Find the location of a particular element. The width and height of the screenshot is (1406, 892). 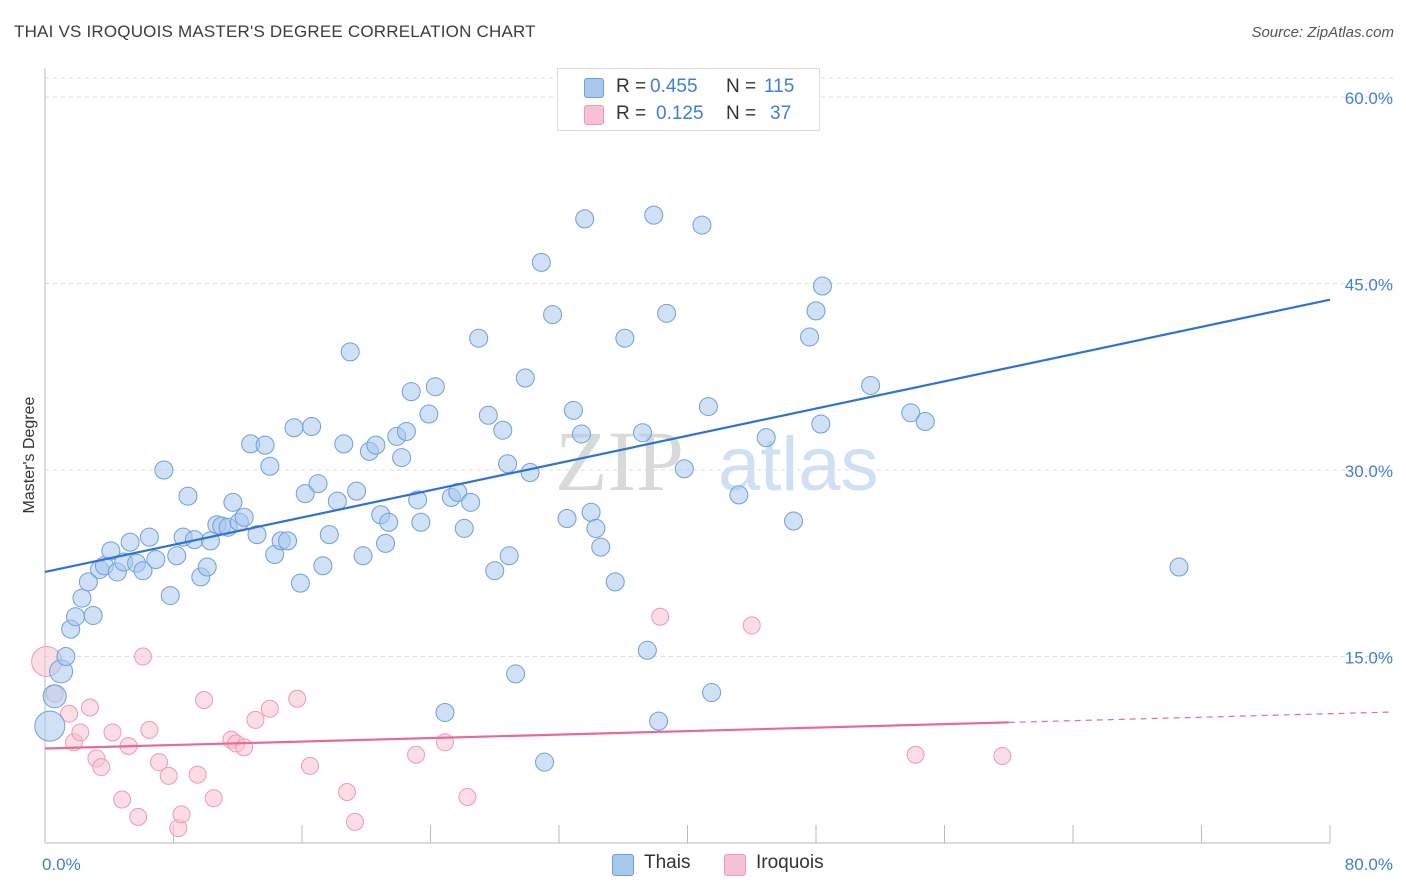

watermark: ZIP atlas is located at coordinates (717, 461).